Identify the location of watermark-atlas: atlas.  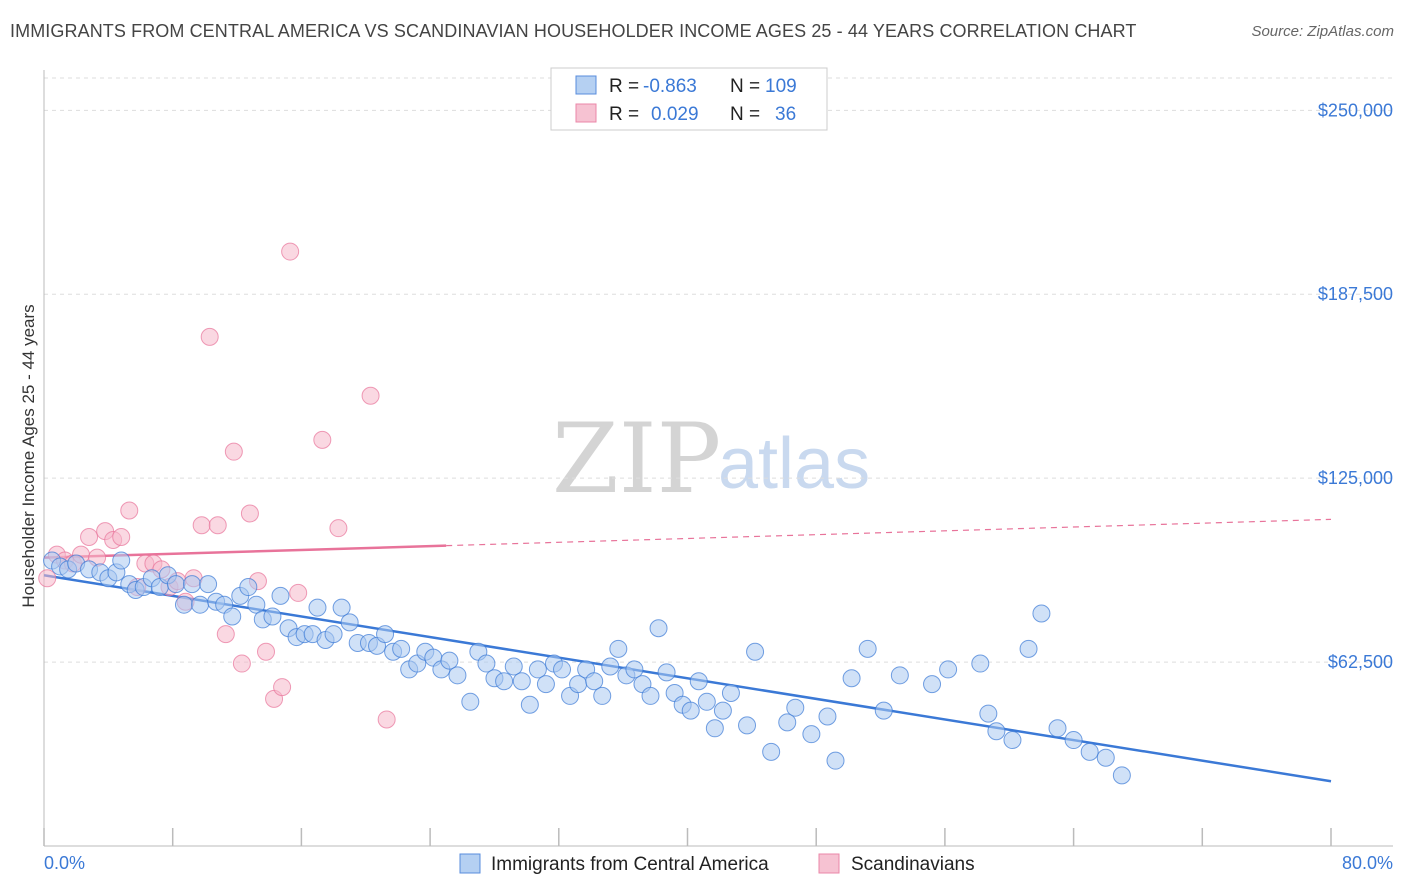
(794, 464).